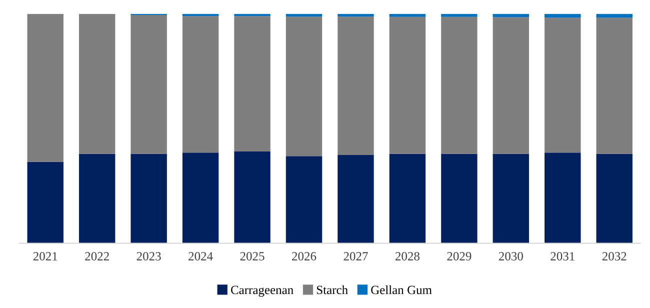  What do you see at coordinates (200, 256) in the screenshot?
I see `x-tick-label: 2024` at bounding box center [200, 256].